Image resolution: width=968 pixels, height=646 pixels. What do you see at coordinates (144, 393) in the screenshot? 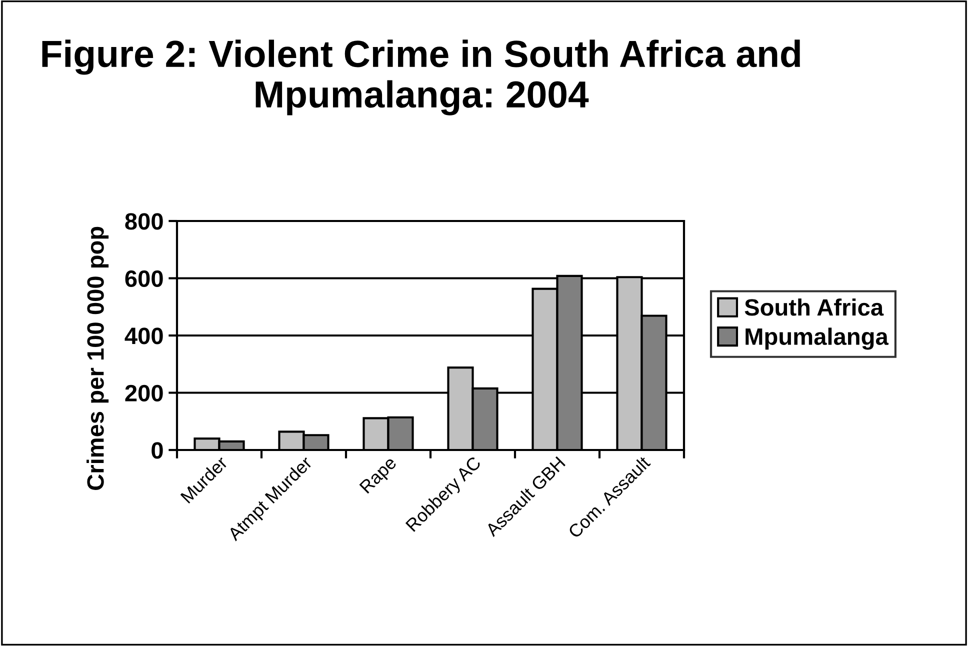
I see `y-tick-label: 200` at bounding box center [144, 393].